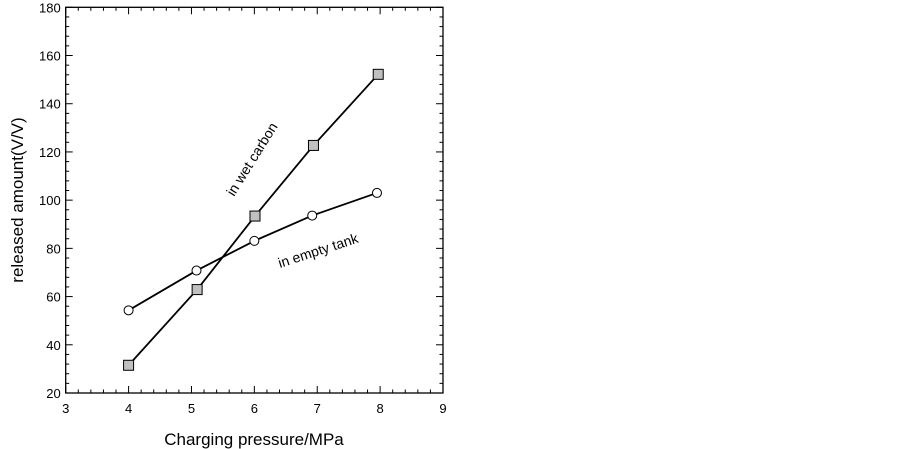 Image resolution: width=903 pixels, height=449 pixels. I want to click on x-axis-label: Charging pressure/MPa, so click(254, 439).